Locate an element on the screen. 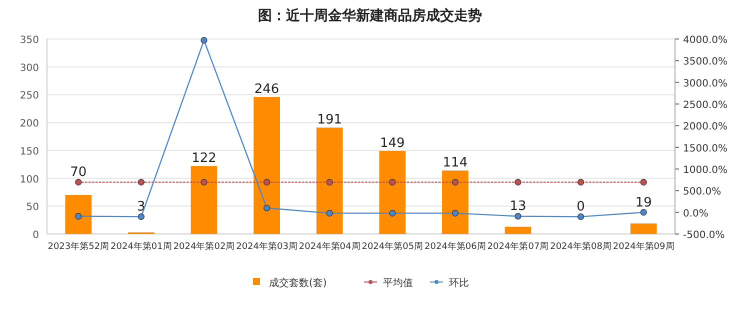 The width and height of the screenshot is (740, 312). x-tick-label: 2024年第08周 is located at coordinates (581, 246).